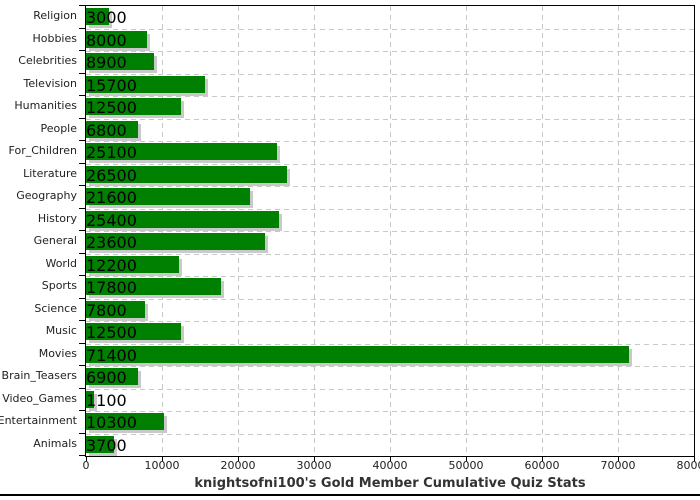 The height and width of the screenshot is (500, 700). Describe the element at coordinates (357, 355) in the screenshot. I see `bar-movies: 71400` at that location.